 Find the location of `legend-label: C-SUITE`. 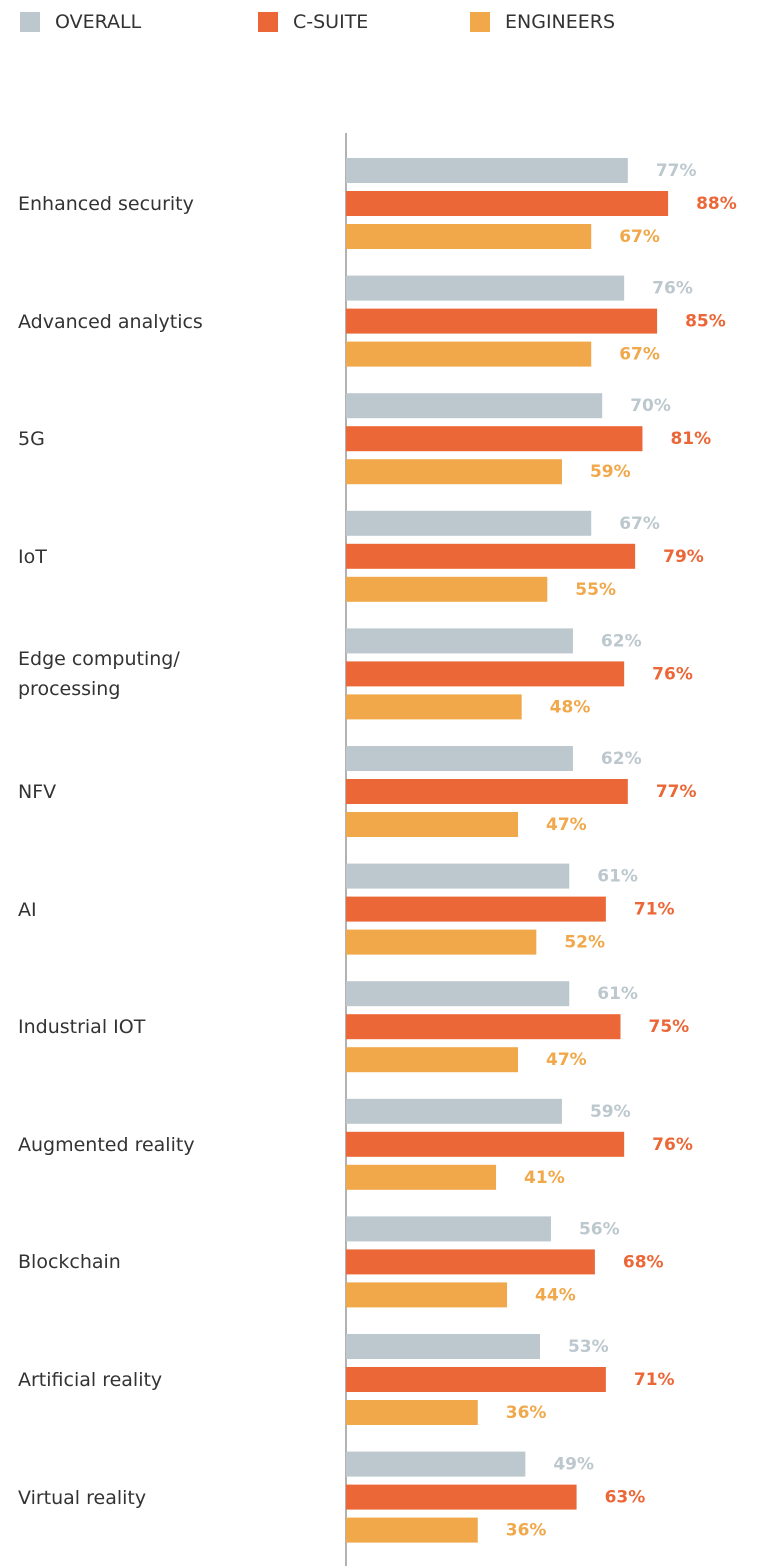

legend-label: C-SUITE is located at coordinates (331, 22).